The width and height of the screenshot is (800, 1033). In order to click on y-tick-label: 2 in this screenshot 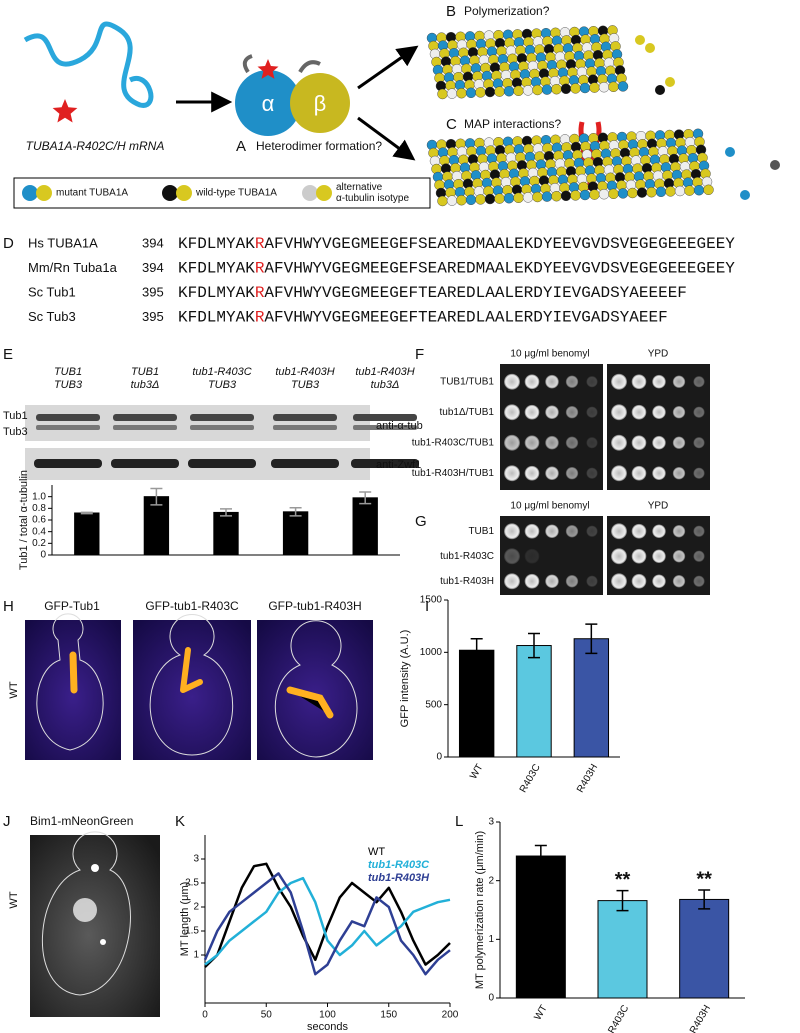, I will do `click(196, 907)`.